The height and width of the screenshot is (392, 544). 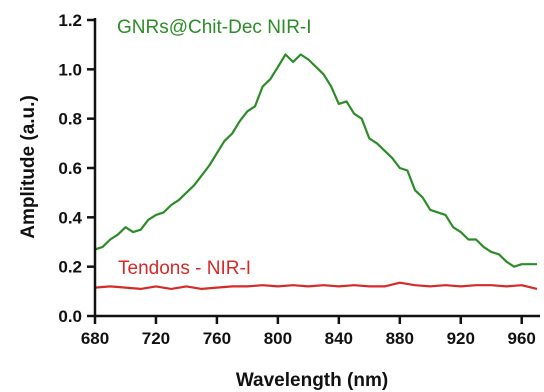 What do you see at coordinates (461, 338) in the screenshot?
I see `x-tick-label: 920` at bounding box center [461, 338].